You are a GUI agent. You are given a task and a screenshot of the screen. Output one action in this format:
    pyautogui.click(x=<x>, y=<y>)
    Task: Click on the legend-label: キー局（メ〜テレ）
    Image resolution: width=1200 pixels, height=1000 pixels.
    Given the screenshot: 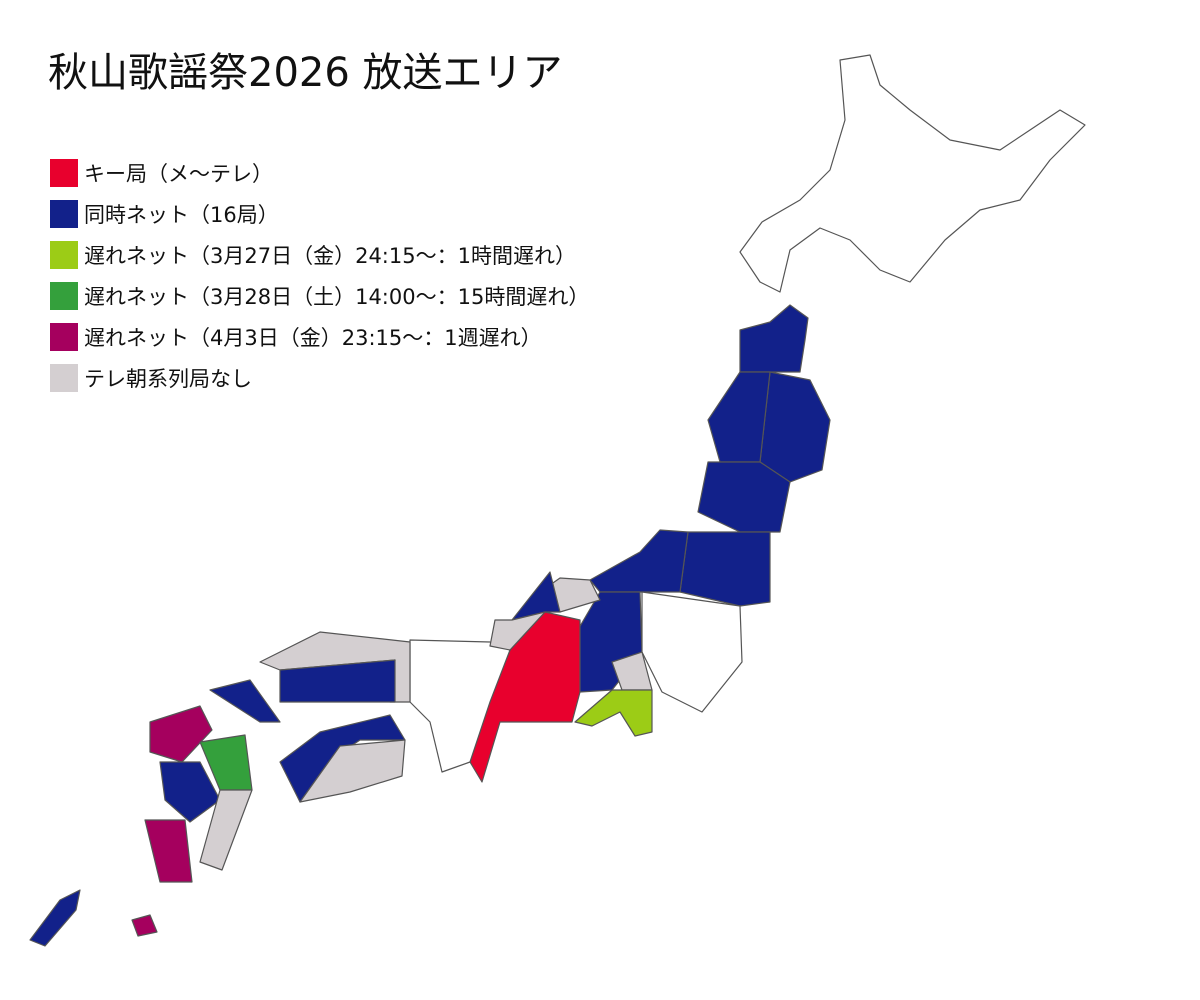 What is the action you would take?
    pyautogui.click(x=178, y=173)
    